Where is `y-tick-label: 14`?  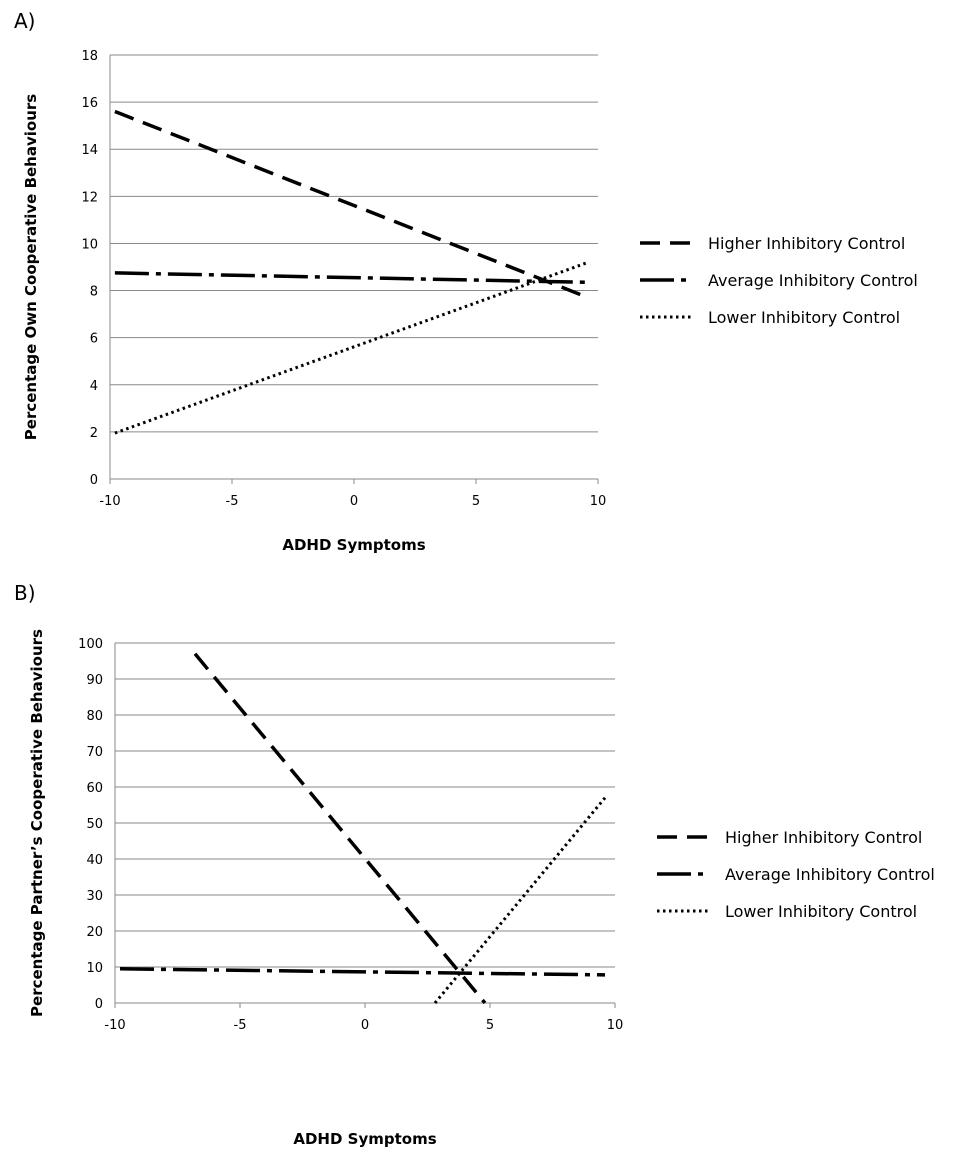
y-tick-label: 14 is located at coordinates (89, 150).